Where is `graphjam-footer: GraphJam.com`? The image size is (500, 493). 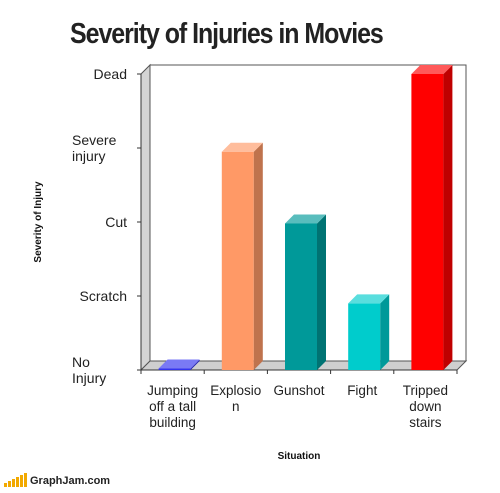
graphjam-footer: GraphJam.com is located at coordinates (57, 479).